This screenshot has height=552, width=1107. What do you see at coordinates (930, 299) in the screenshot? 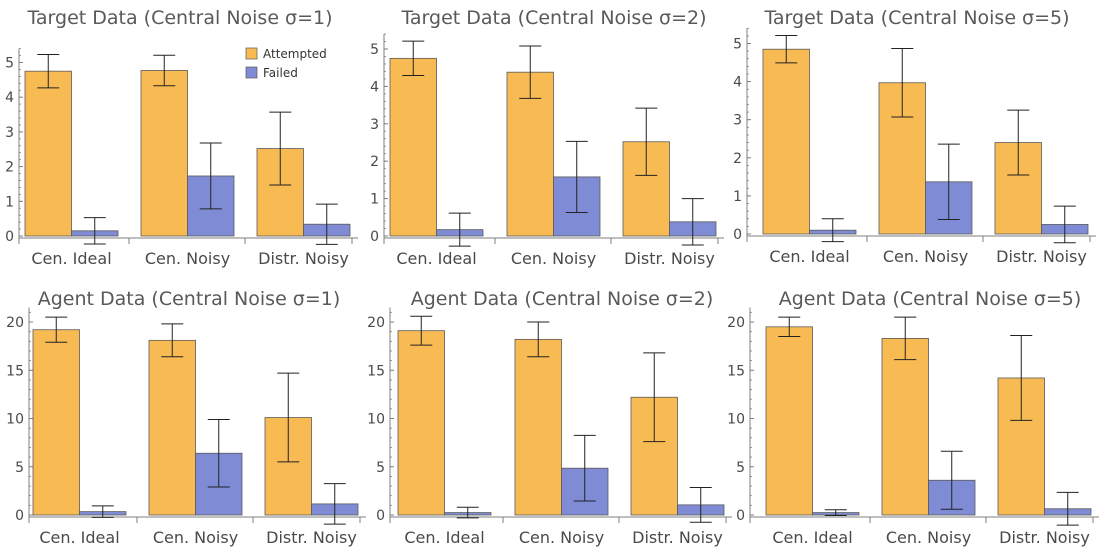
I see `chart-title: Agent Data (Central Noise σ=5)` at bounding box center [930, 299].